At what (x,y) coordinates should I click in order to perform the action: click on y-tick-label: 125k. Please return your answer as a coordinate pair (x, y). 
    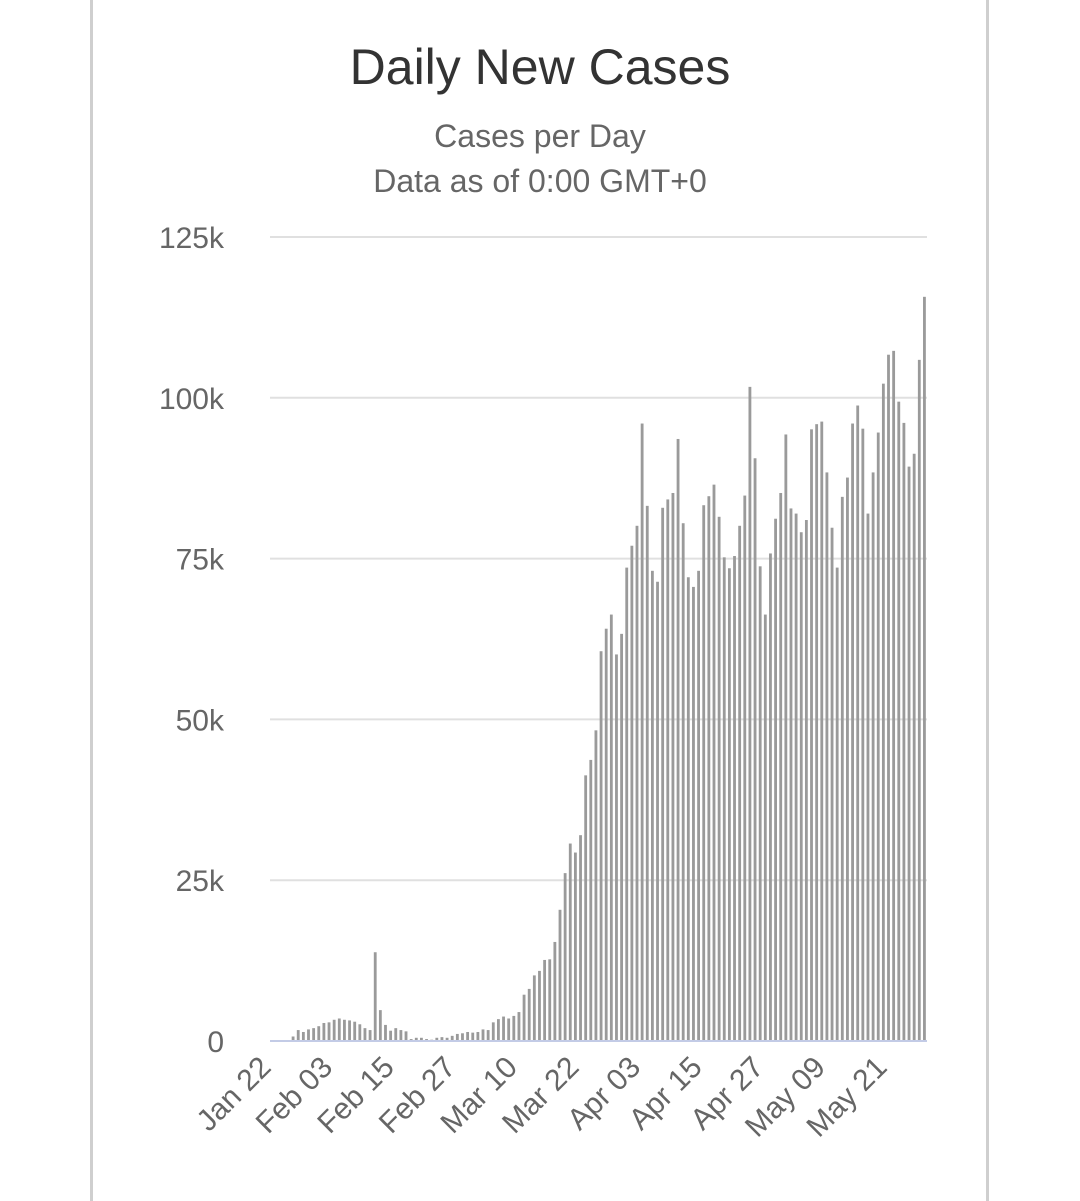
    Looking at the image, I should click on (192, 238).